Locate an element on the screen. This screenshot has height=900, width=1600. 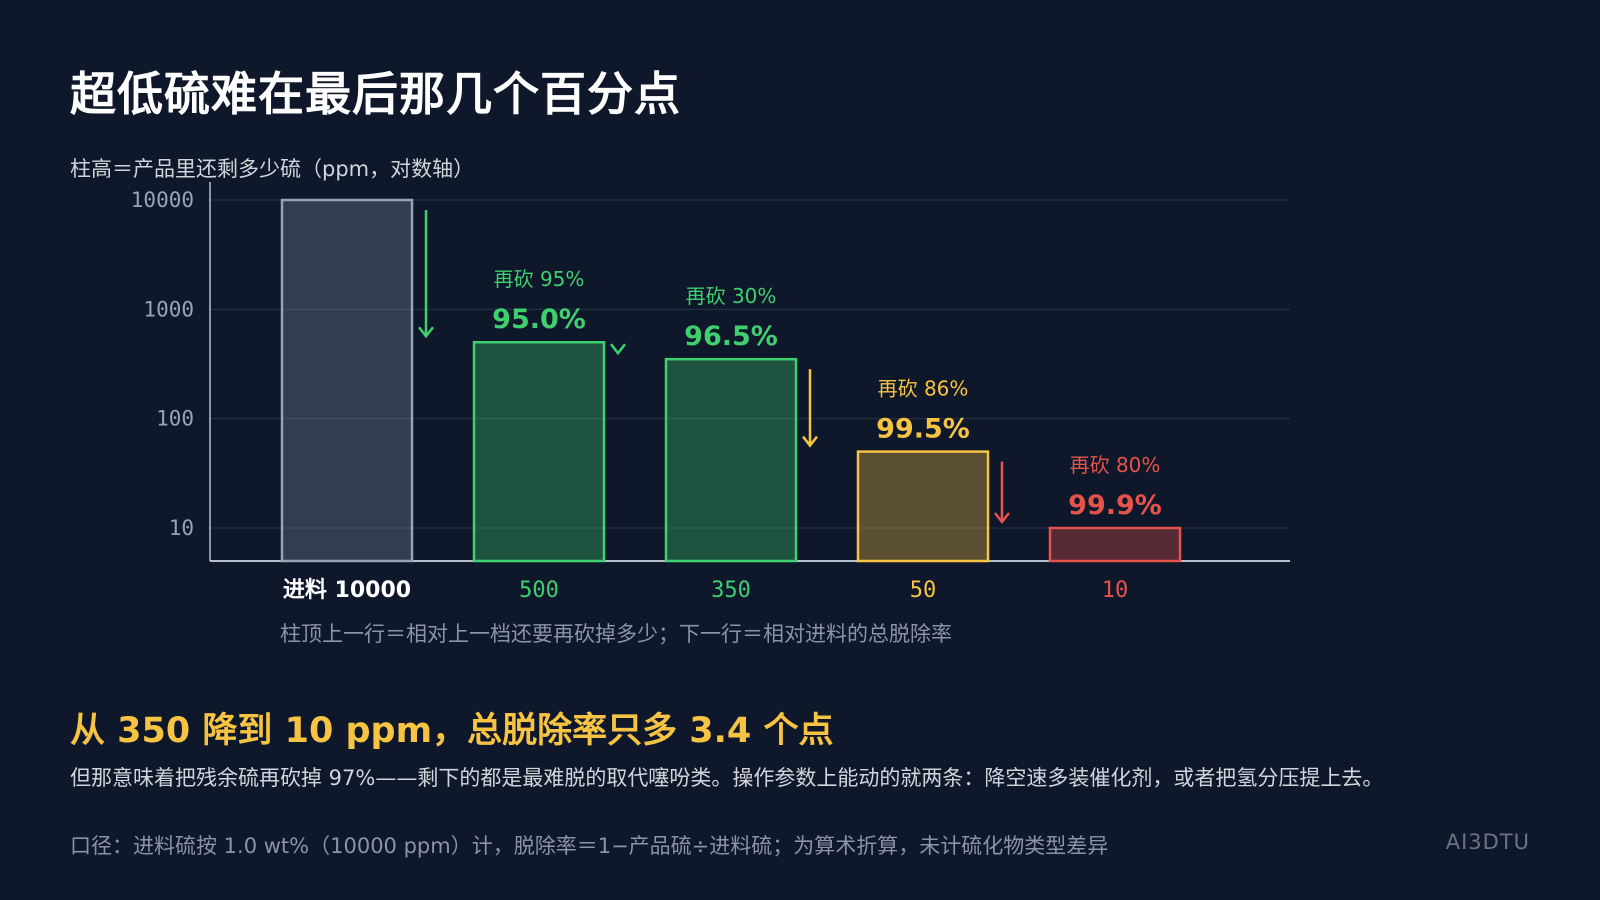
x-category-label: 进料 10000 is located at coordinates (347, 590).